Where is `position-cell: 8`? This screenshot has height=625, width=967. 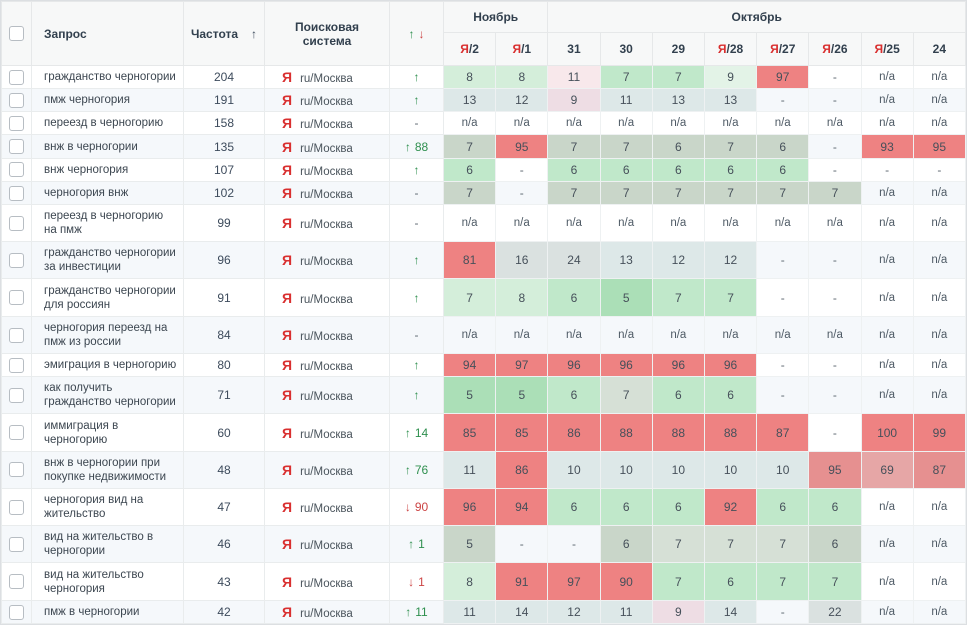
position-cell: 8 is located at coordinates (522, 77).